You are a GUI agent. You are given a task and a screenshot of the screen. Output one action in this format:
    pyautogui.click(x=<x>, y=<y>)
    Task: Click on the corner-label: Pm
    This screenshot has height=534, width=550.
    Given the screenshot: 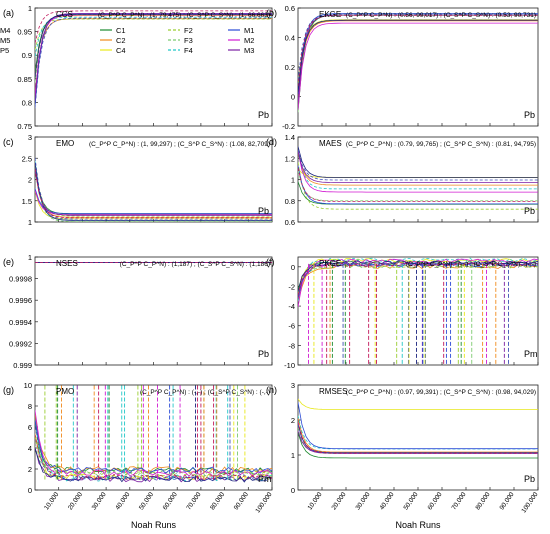 What is the action you would take?
    pyautogui.click(x=265, y=479)
    